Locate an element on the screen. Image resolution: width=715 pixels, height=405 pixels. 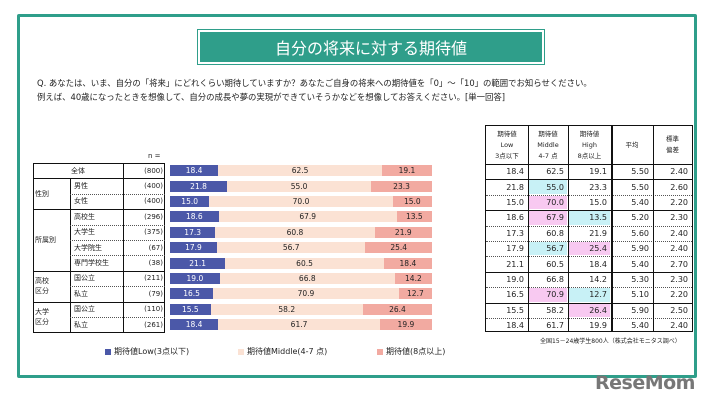
bar-segment-low: 16.5 is located at coordinates (192, 294).